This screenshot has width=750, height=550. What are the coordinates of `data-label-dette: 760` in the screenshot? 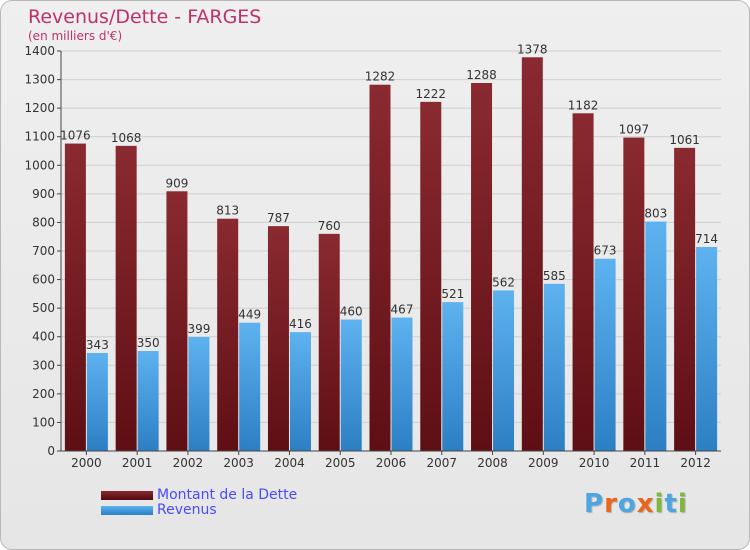 It's located at (329, 226).